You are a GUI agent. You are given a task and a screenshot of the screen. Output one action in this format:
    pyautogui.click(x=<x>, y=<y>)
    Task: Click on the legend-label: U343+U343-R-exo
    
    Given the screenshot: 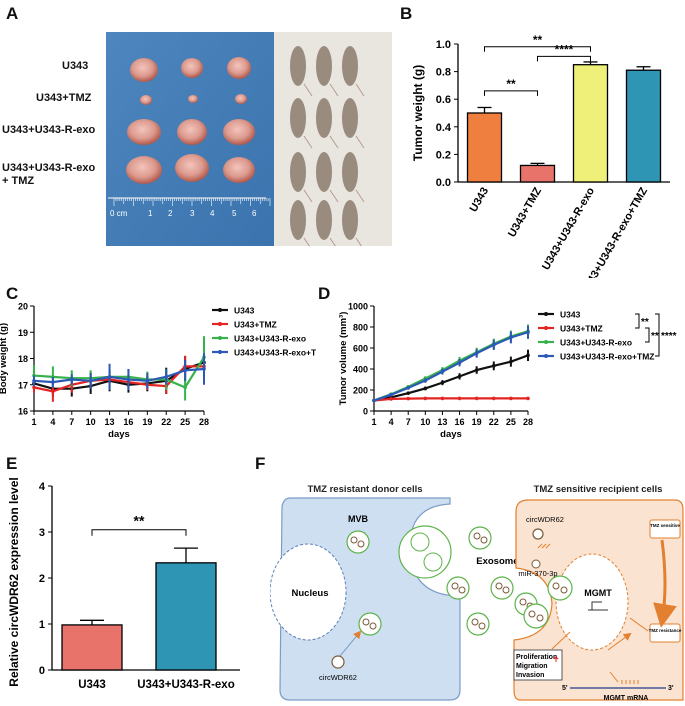 What is the action you would take?
    pyautogui.click(x=596, y=343)
    